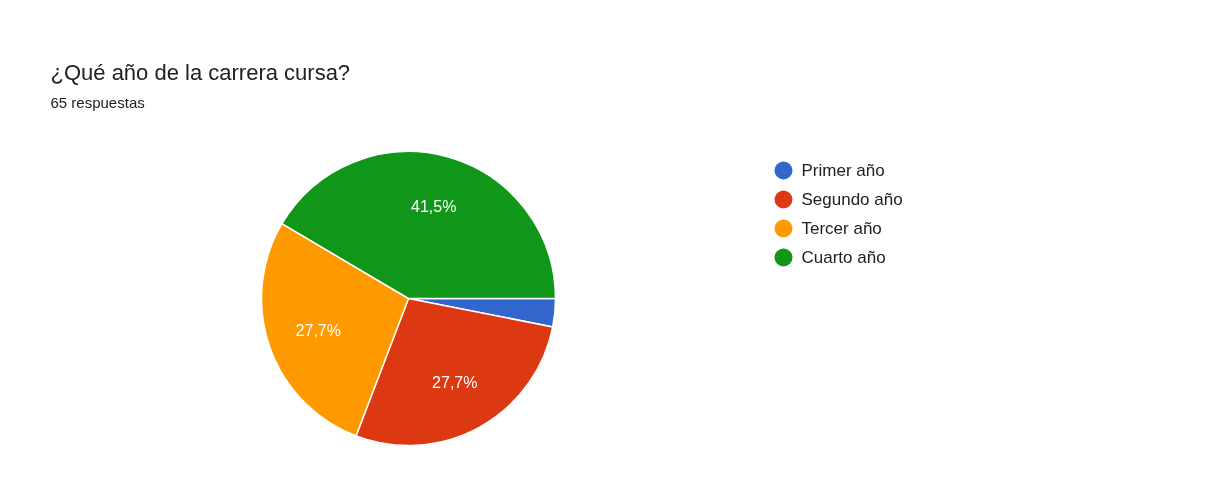  What do you see at coordinates (841, 228) in the screenshot?
I see `legend-label: Tercer año` at bounding box center [841, 228].